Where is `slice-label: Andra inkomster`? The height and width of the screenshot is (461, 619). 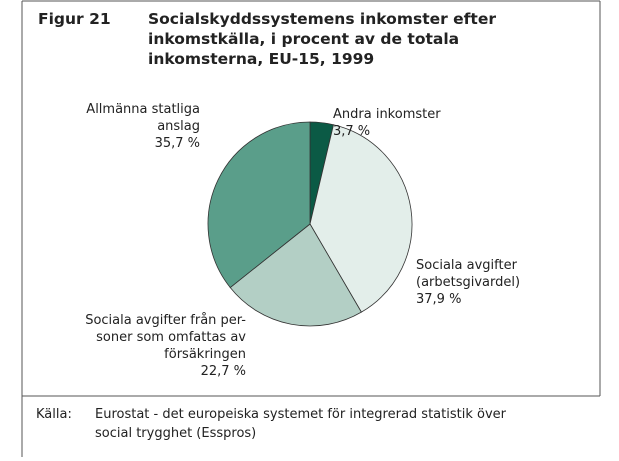 slice-label: Andra inkomster is located at coordinates (387, 114).